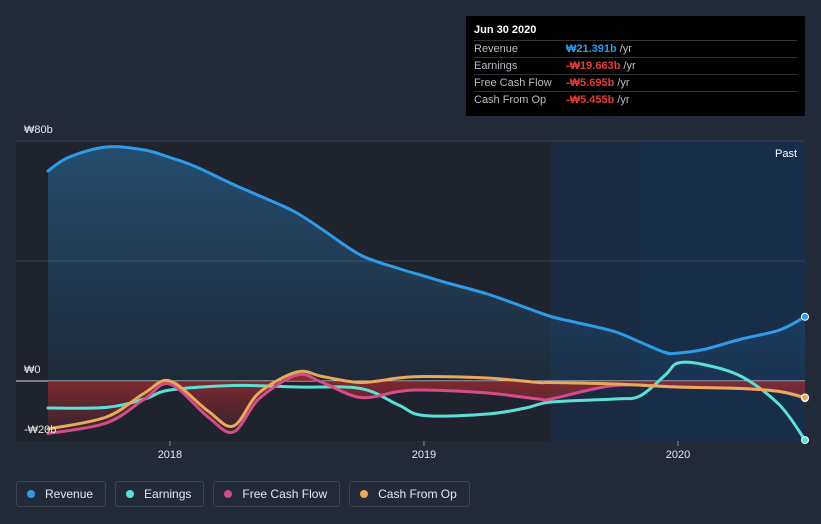 The image size is (821, 524). I want to click on tooltip-row-earnings: Earnings -₩19.663b /yr, so click(635, 65).